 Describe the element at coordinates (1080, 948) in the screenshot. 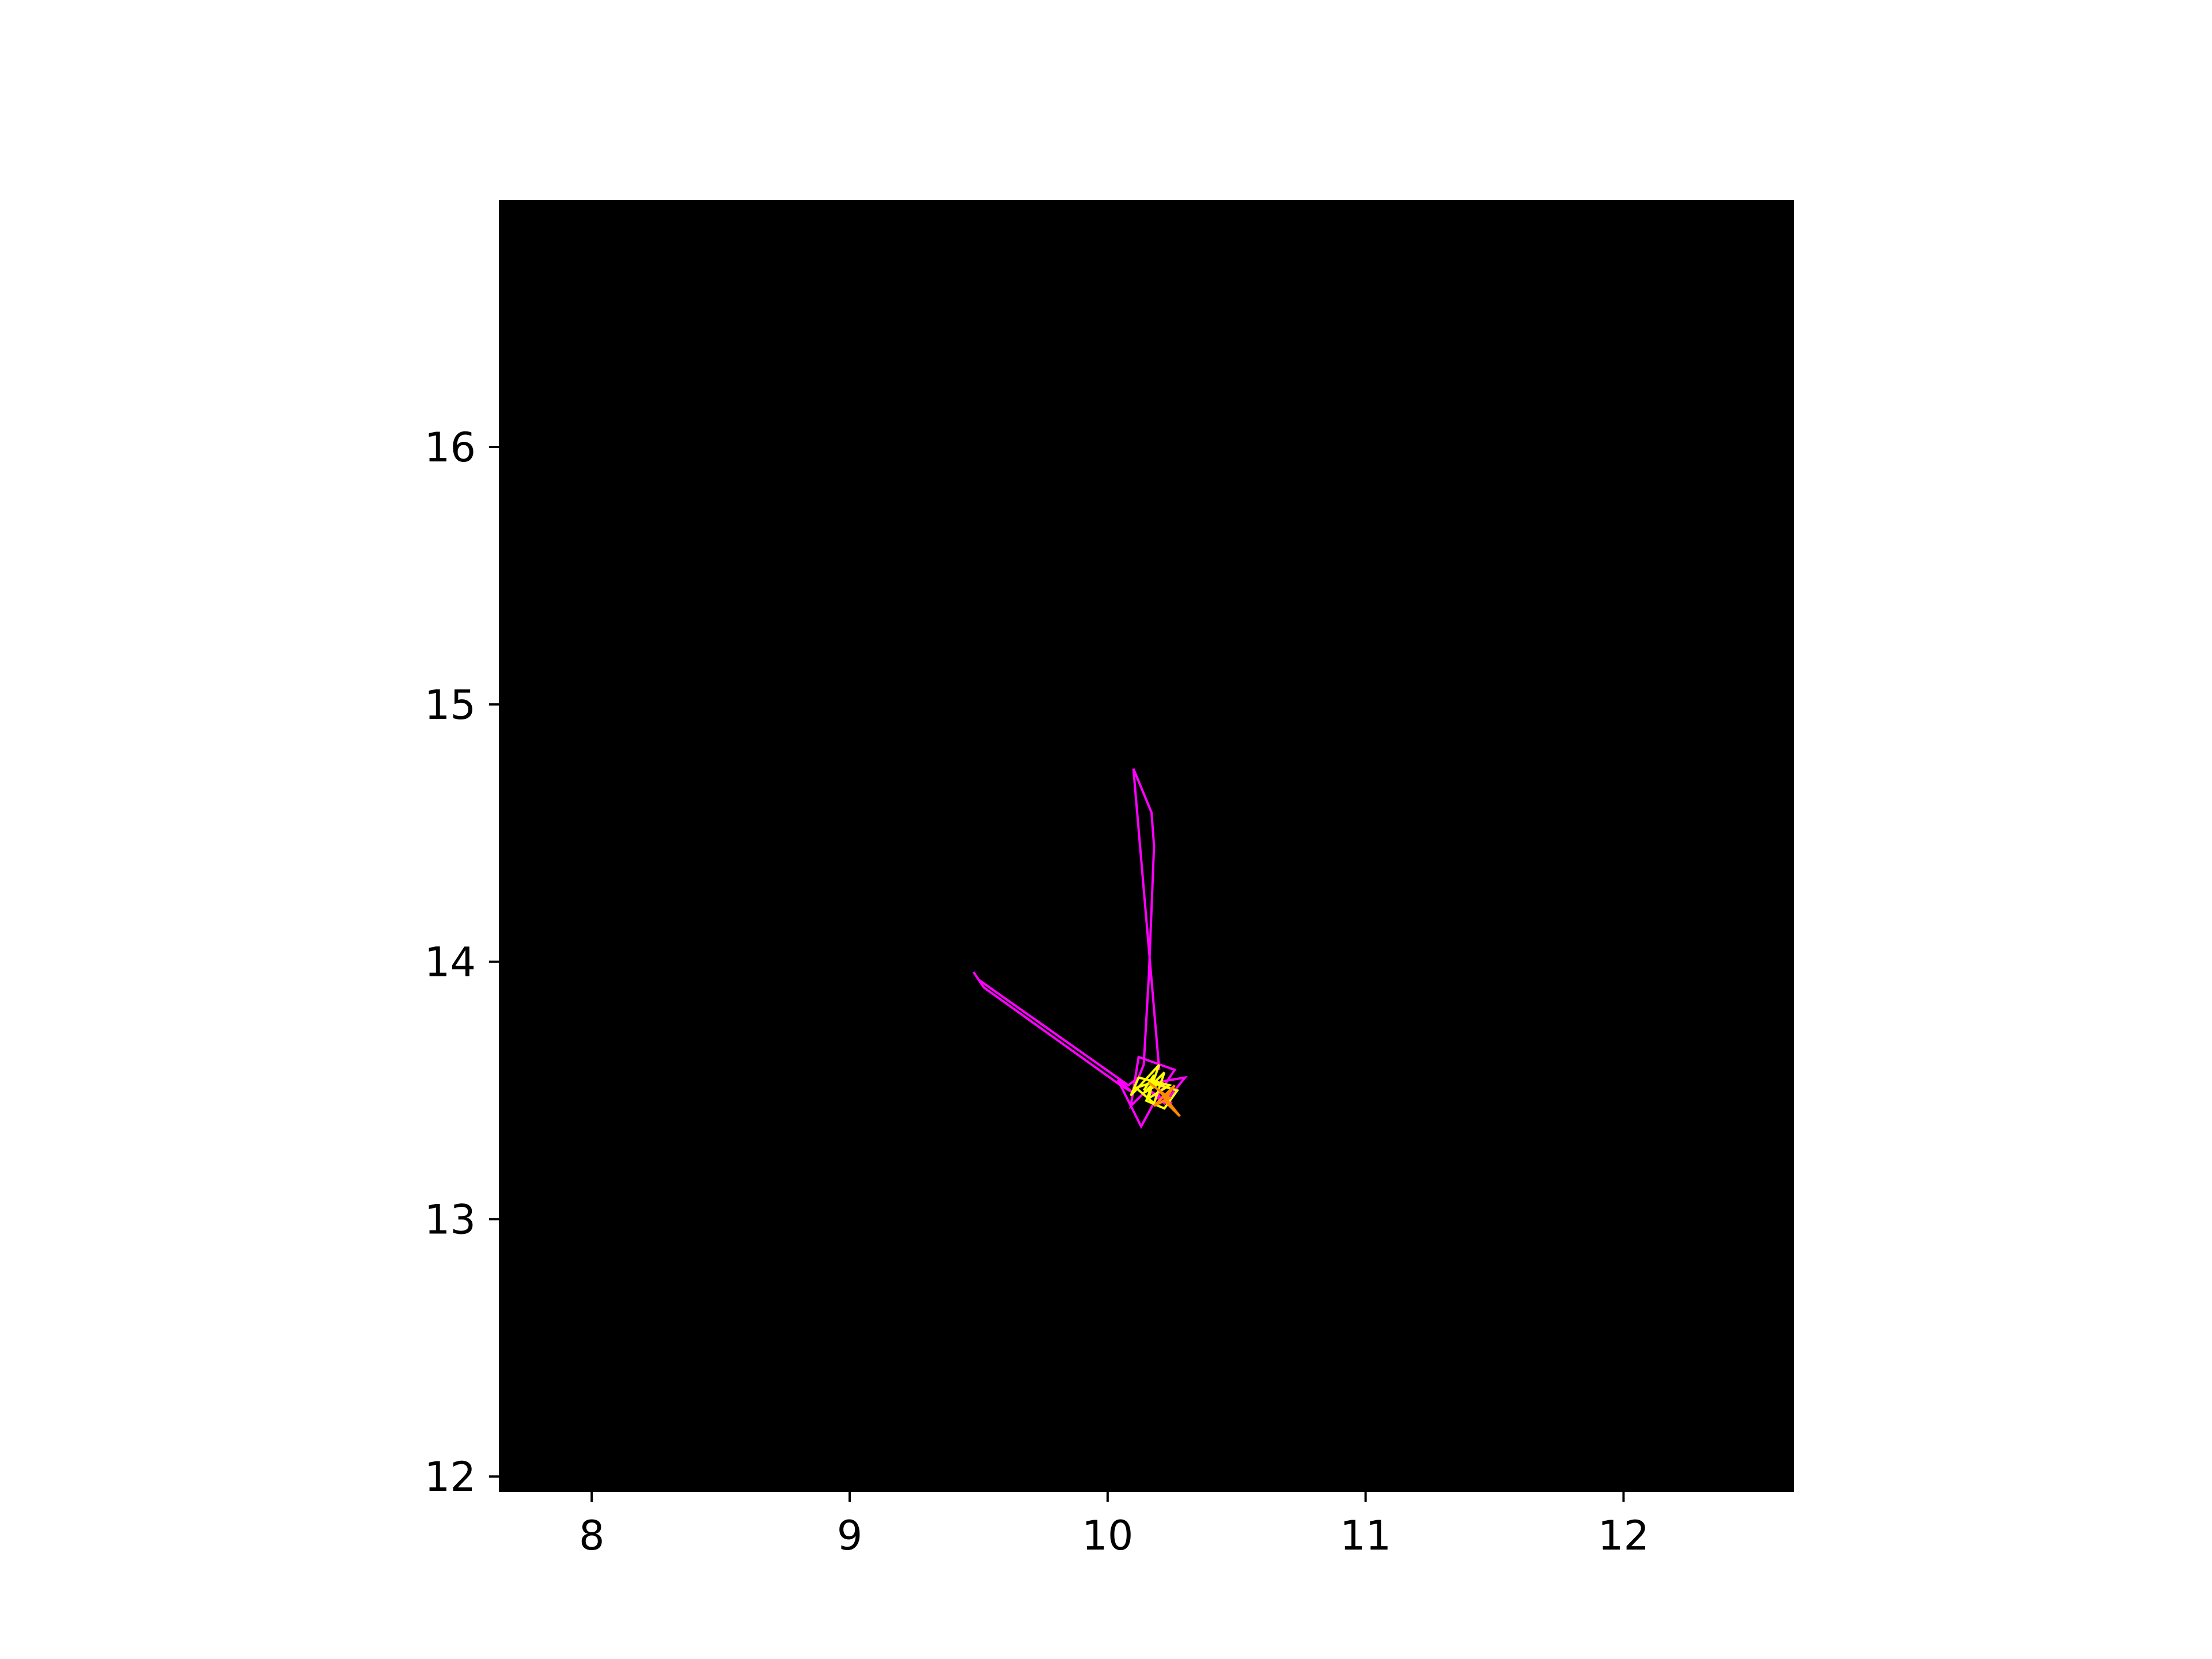

I see `series-layer` at that location.